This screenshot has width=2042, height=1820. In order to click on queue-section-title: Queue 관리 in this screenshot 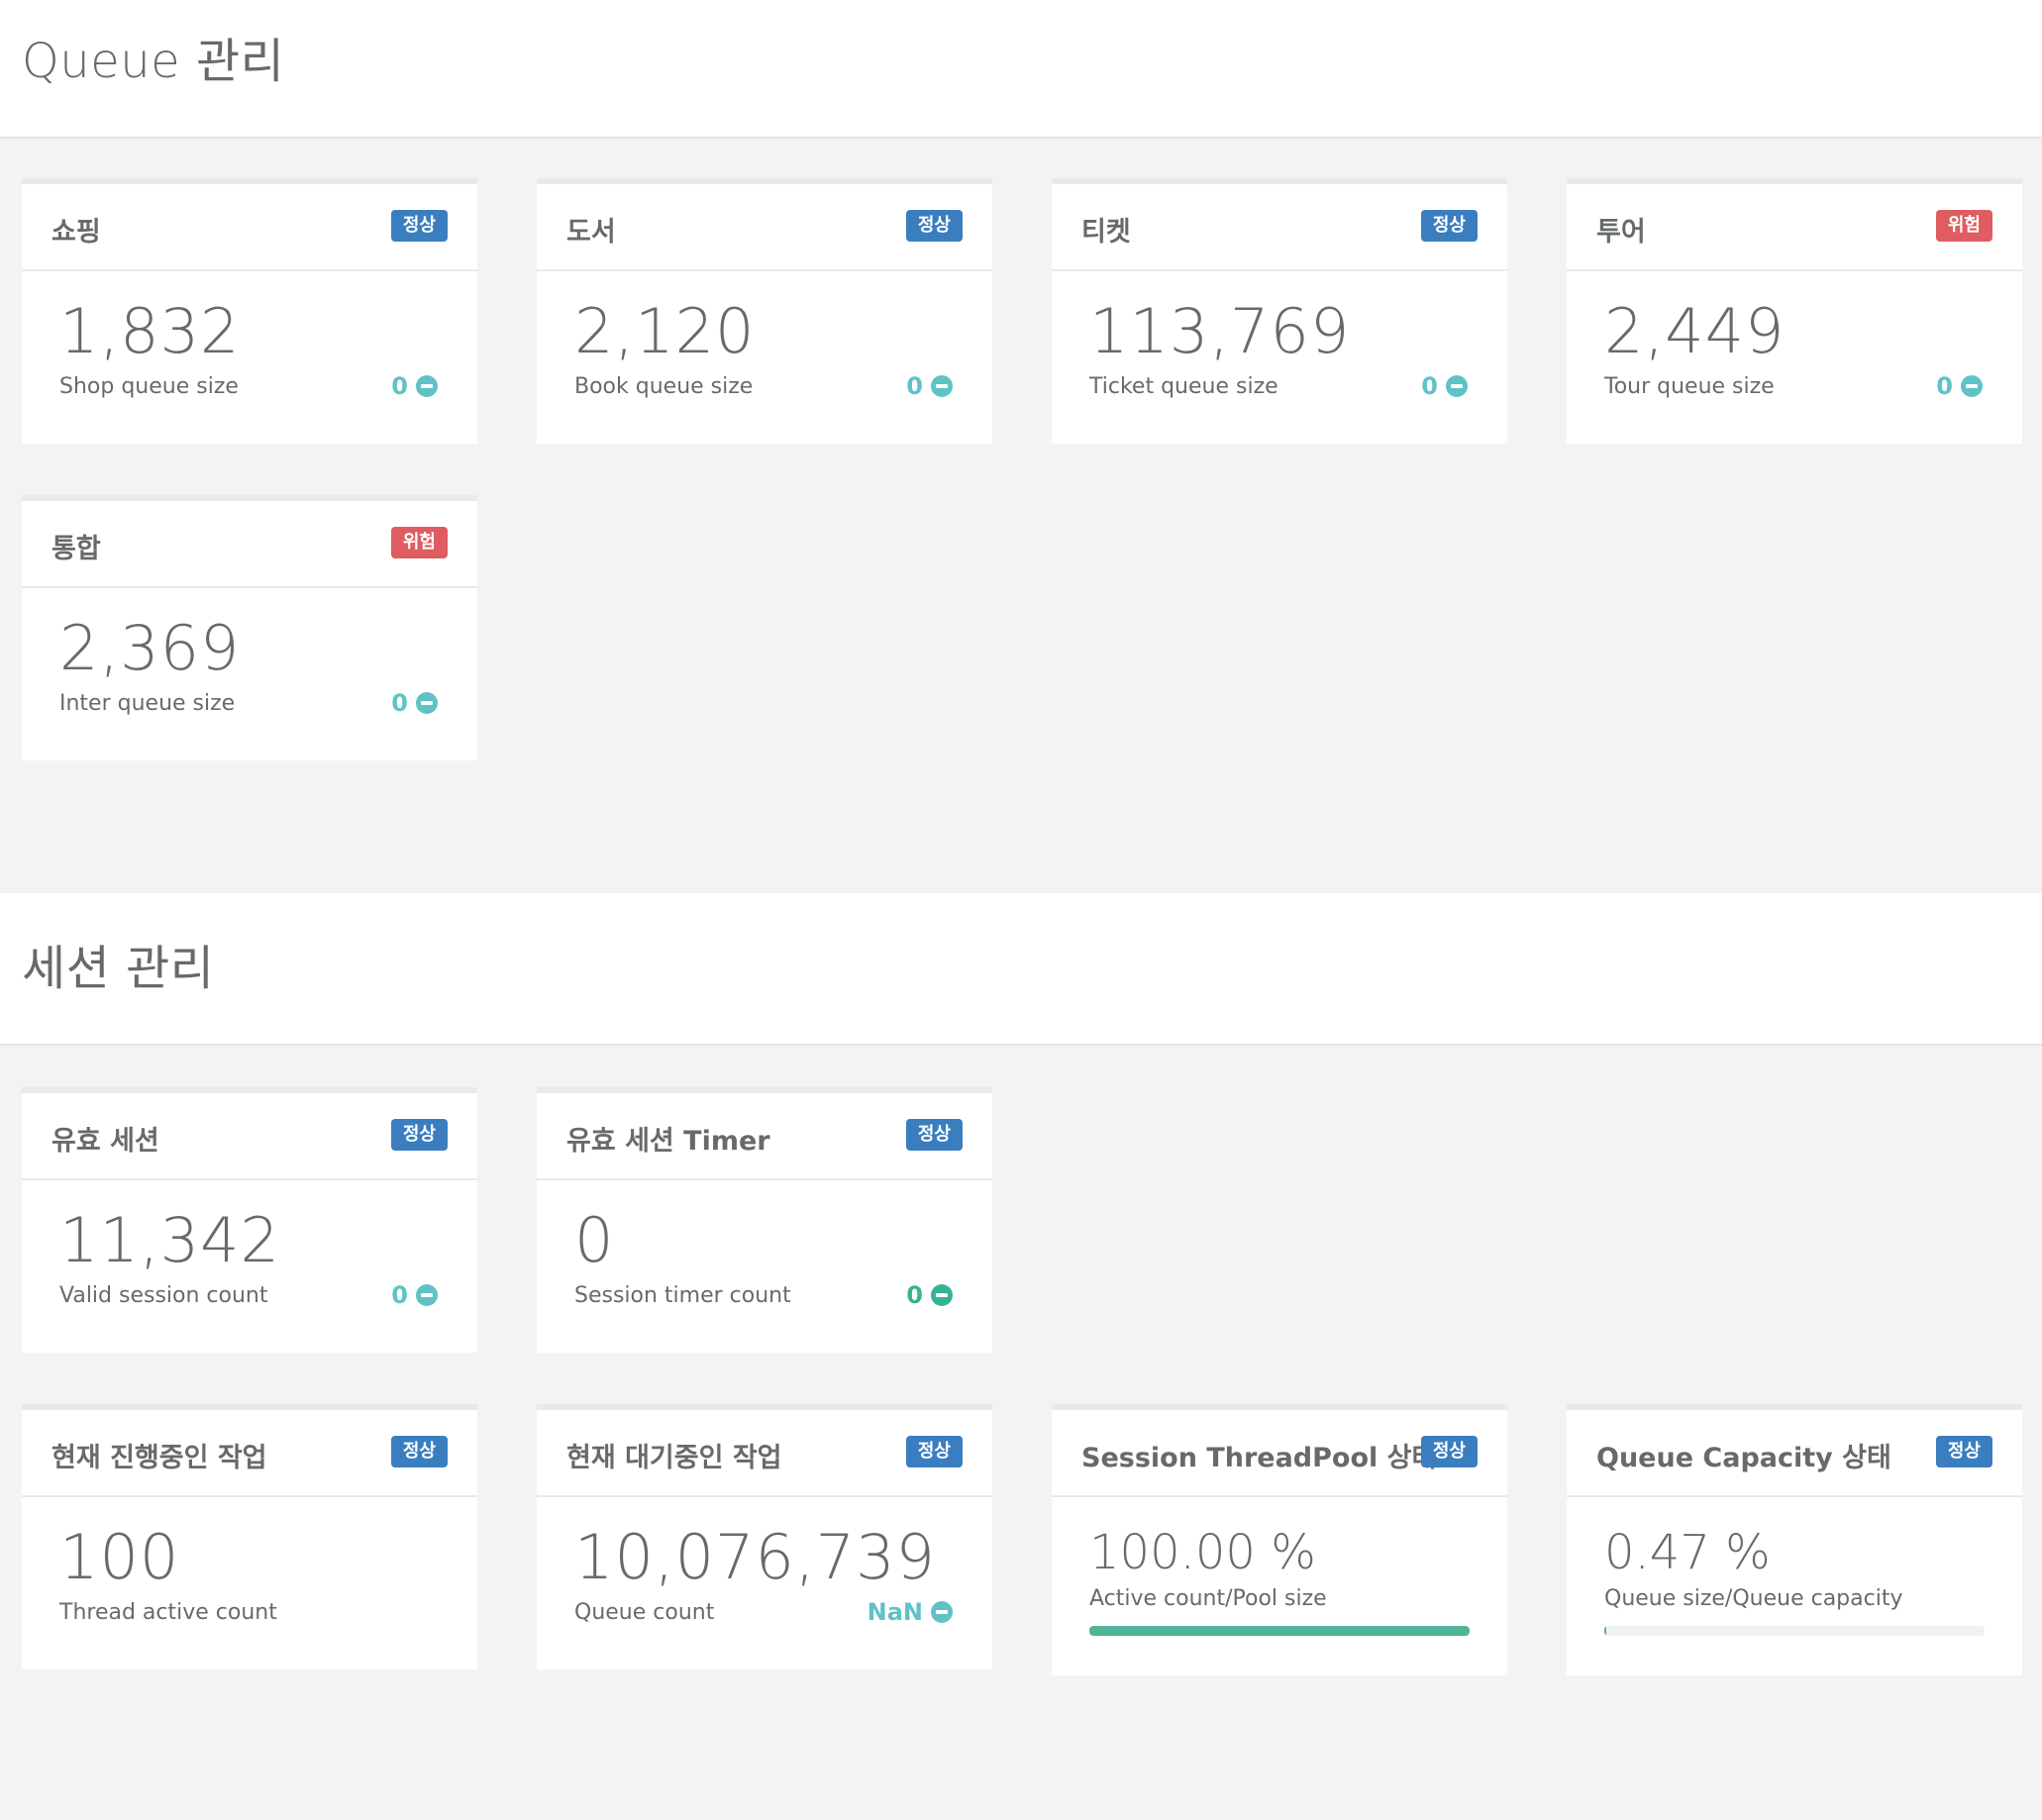, I will do `click(153, 61)`.